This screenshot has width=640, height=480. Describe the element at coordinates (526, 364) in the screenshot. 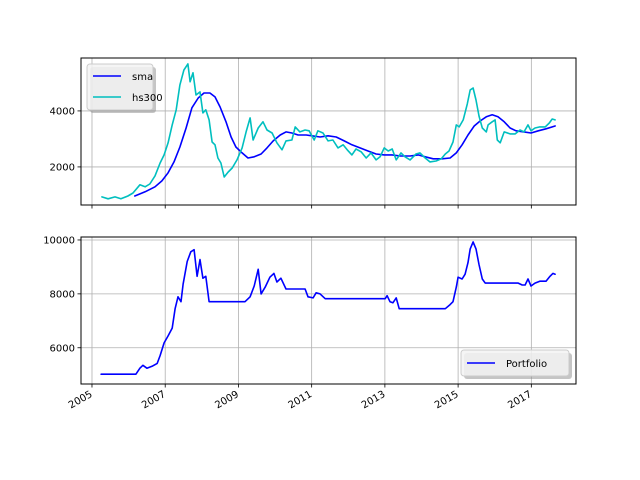

I see `legend-portfolio-label: Portfolio` at that location.